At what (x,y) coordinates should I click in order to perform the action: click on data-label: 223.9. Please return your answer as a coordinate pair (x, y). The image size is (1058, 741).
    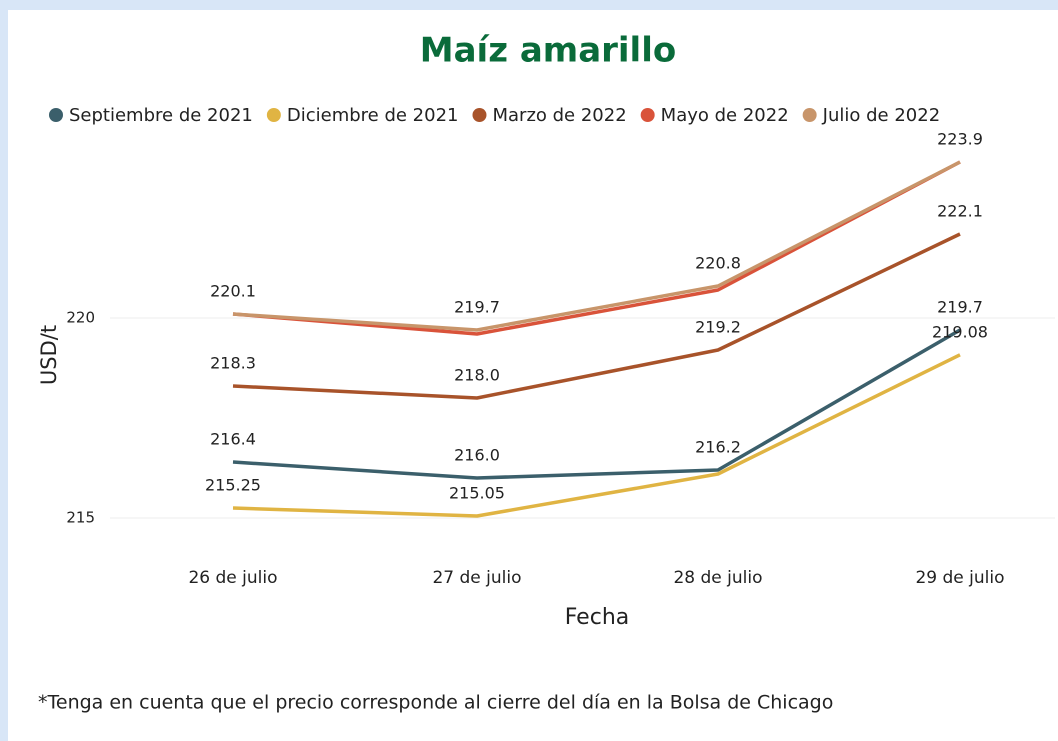
    Looking at the image, I should click on (960, 139).